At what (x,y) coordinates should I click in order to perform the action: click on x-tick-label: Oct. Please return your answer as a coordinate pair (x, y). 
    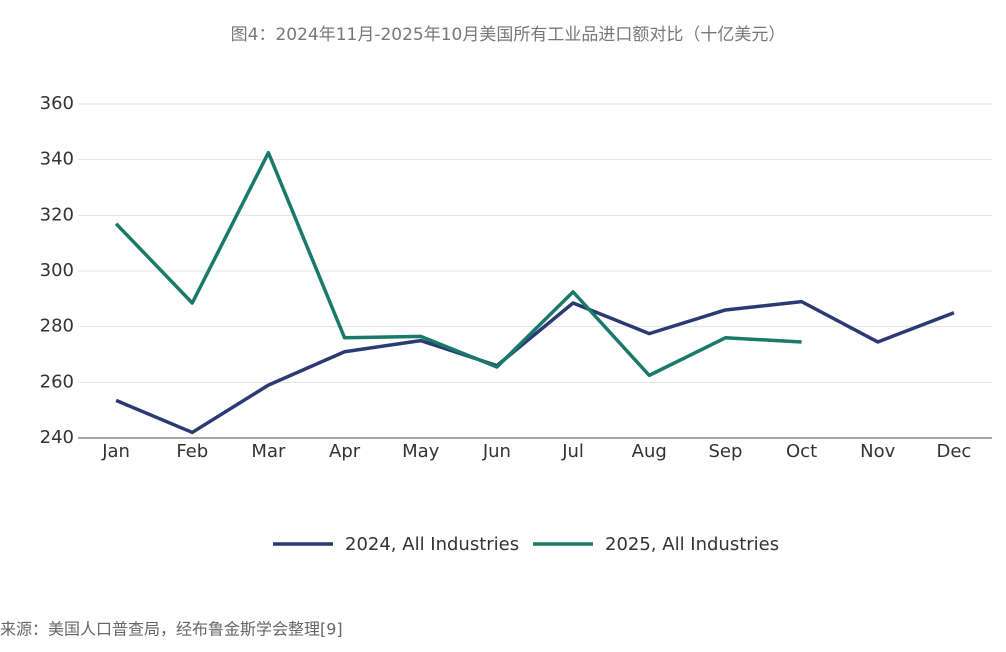
    Looking at the image, I should click on (801, 451).